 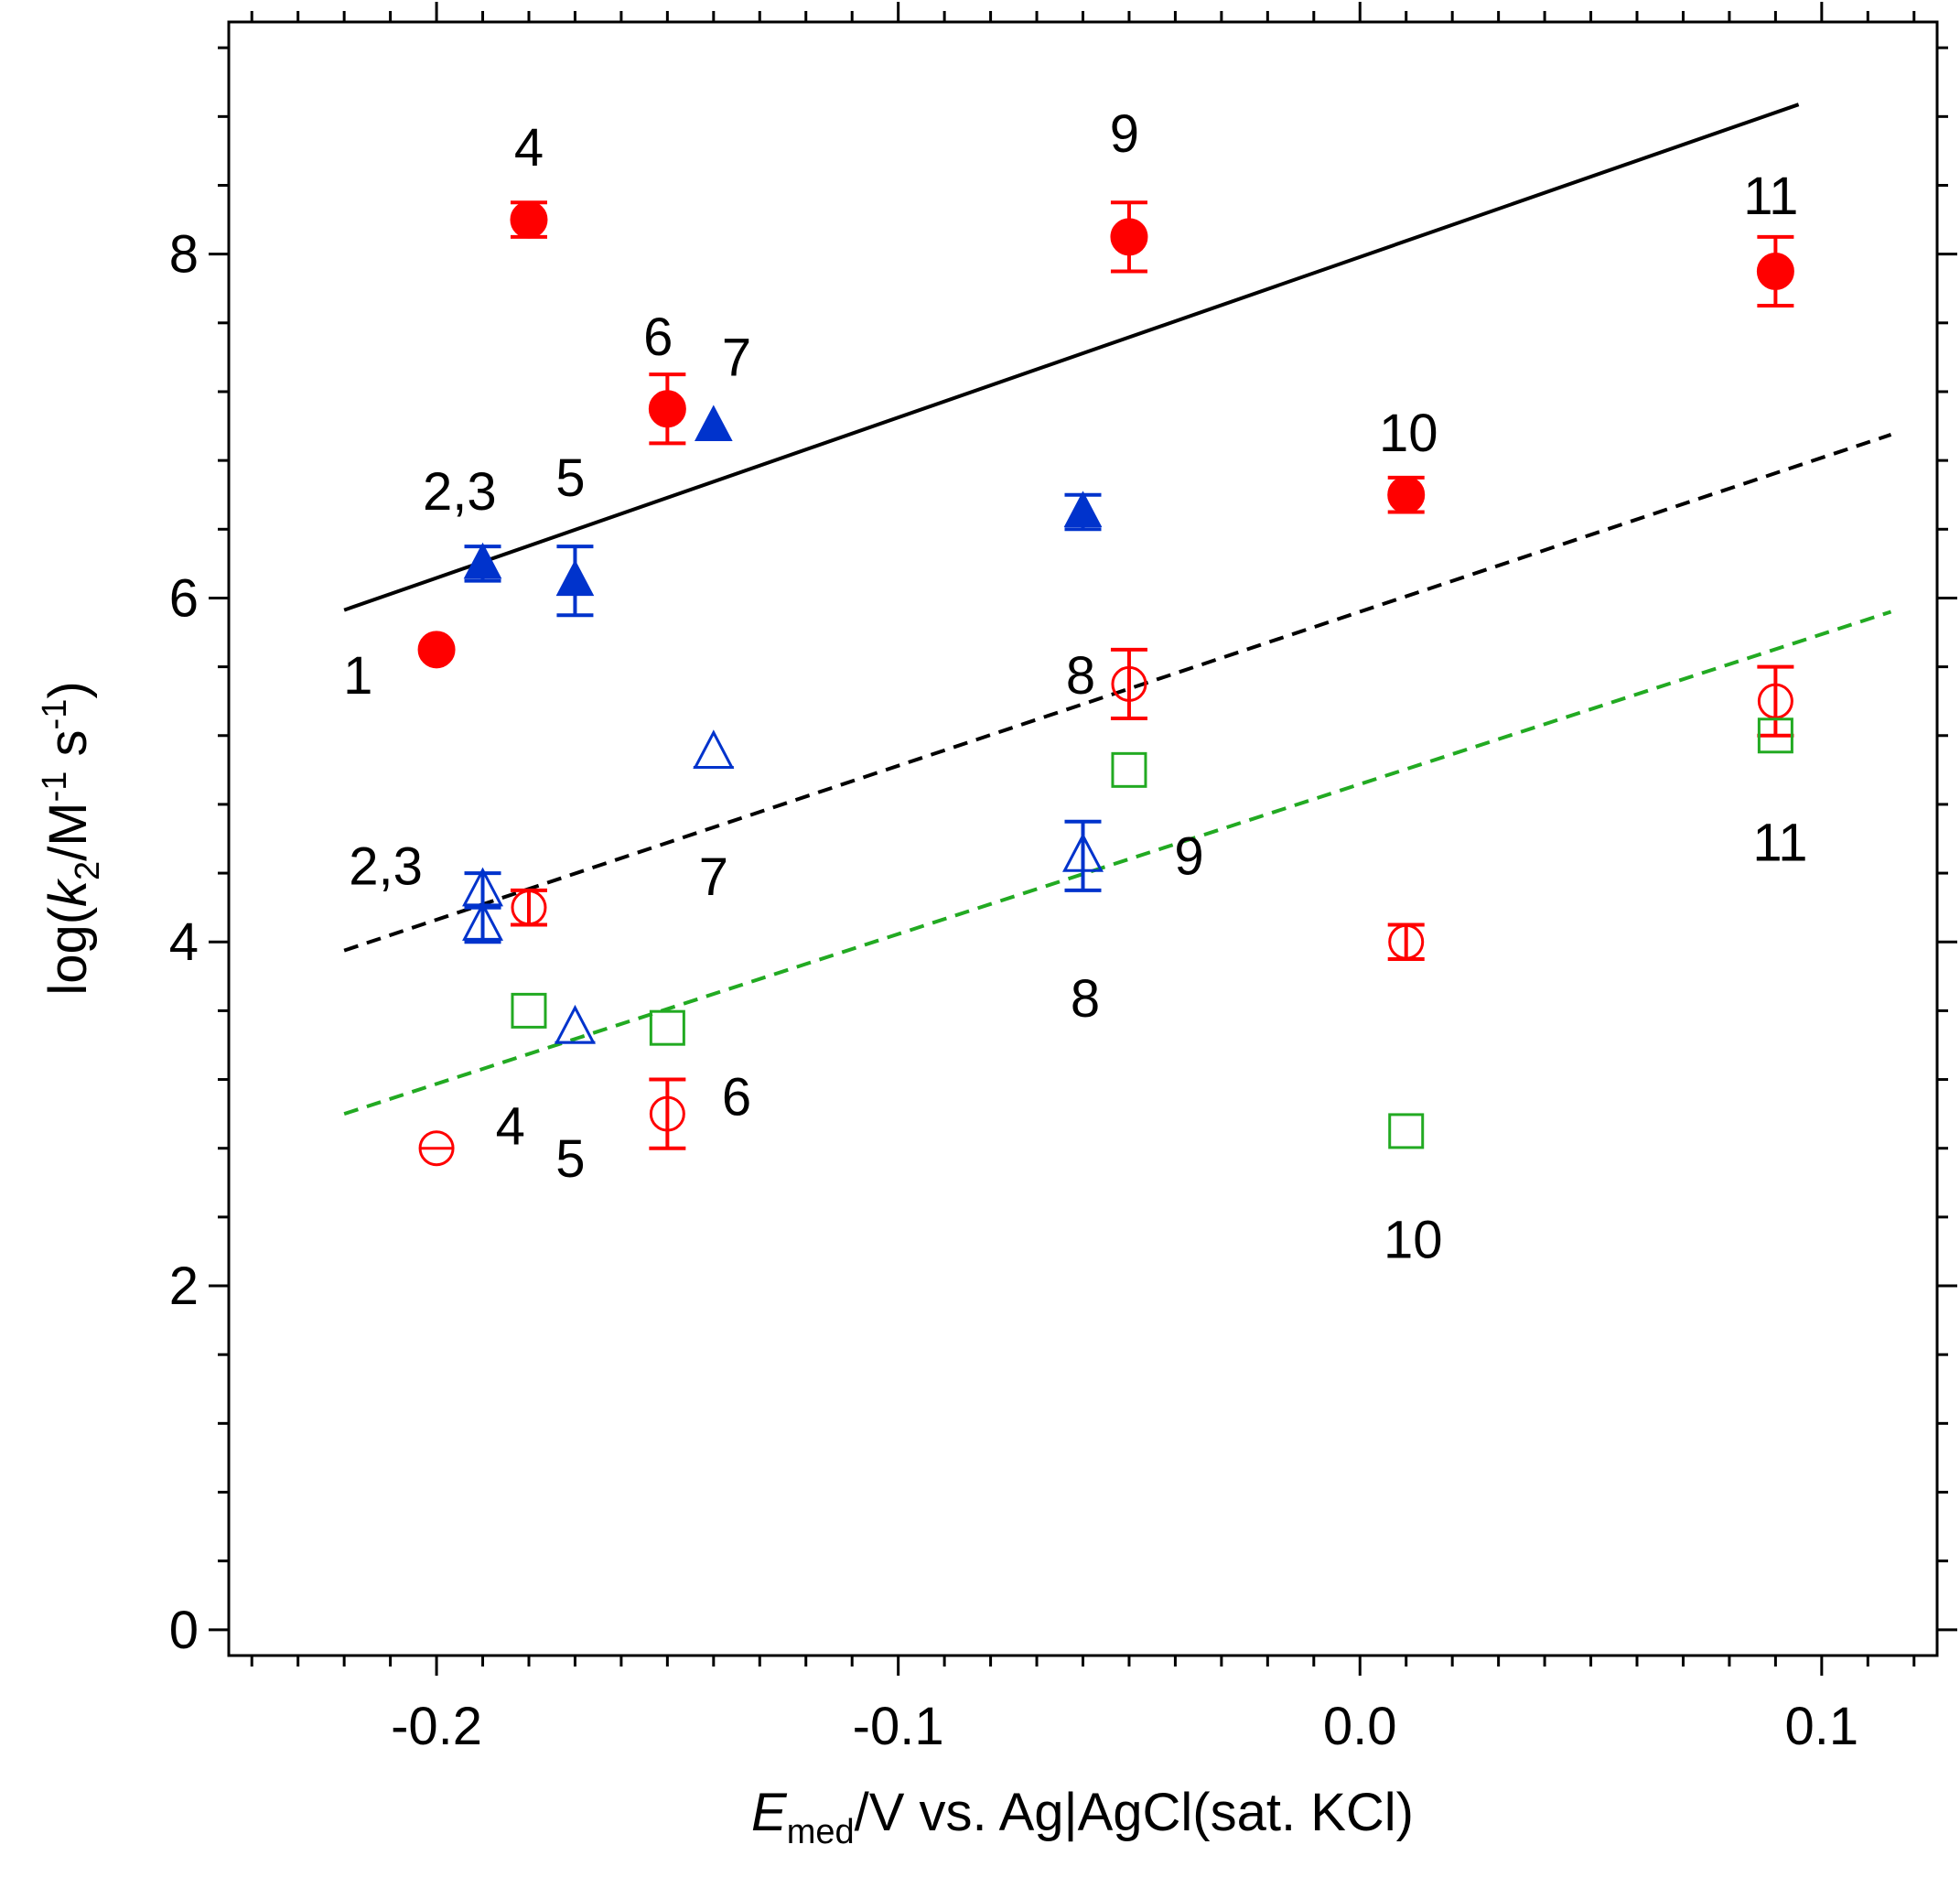 What do you see at coordinates (68, 831) in the screenshot?
I see `y-axis-title-unit: /M` at bounding box center [68, 831].